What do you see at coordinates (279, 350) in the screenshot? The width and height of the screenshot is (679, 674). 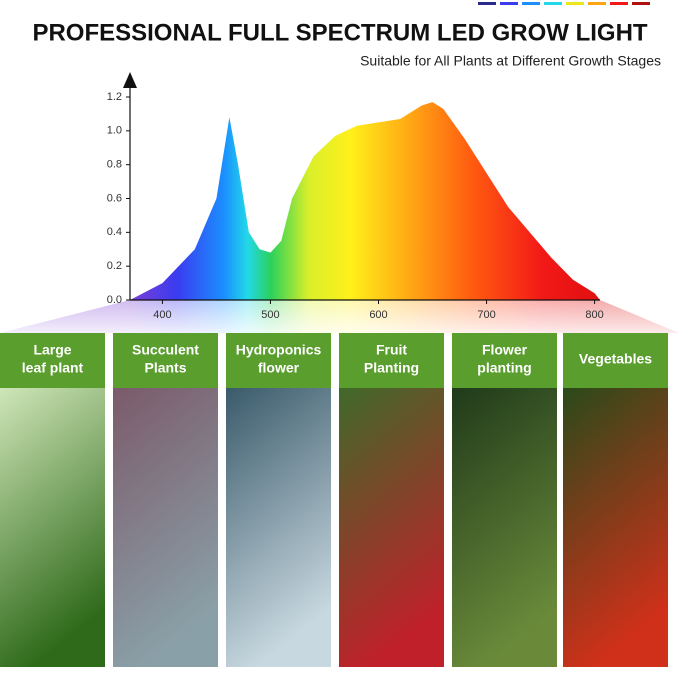 I see `panel-label: Hydroponics` at bounding box center [279, 350].